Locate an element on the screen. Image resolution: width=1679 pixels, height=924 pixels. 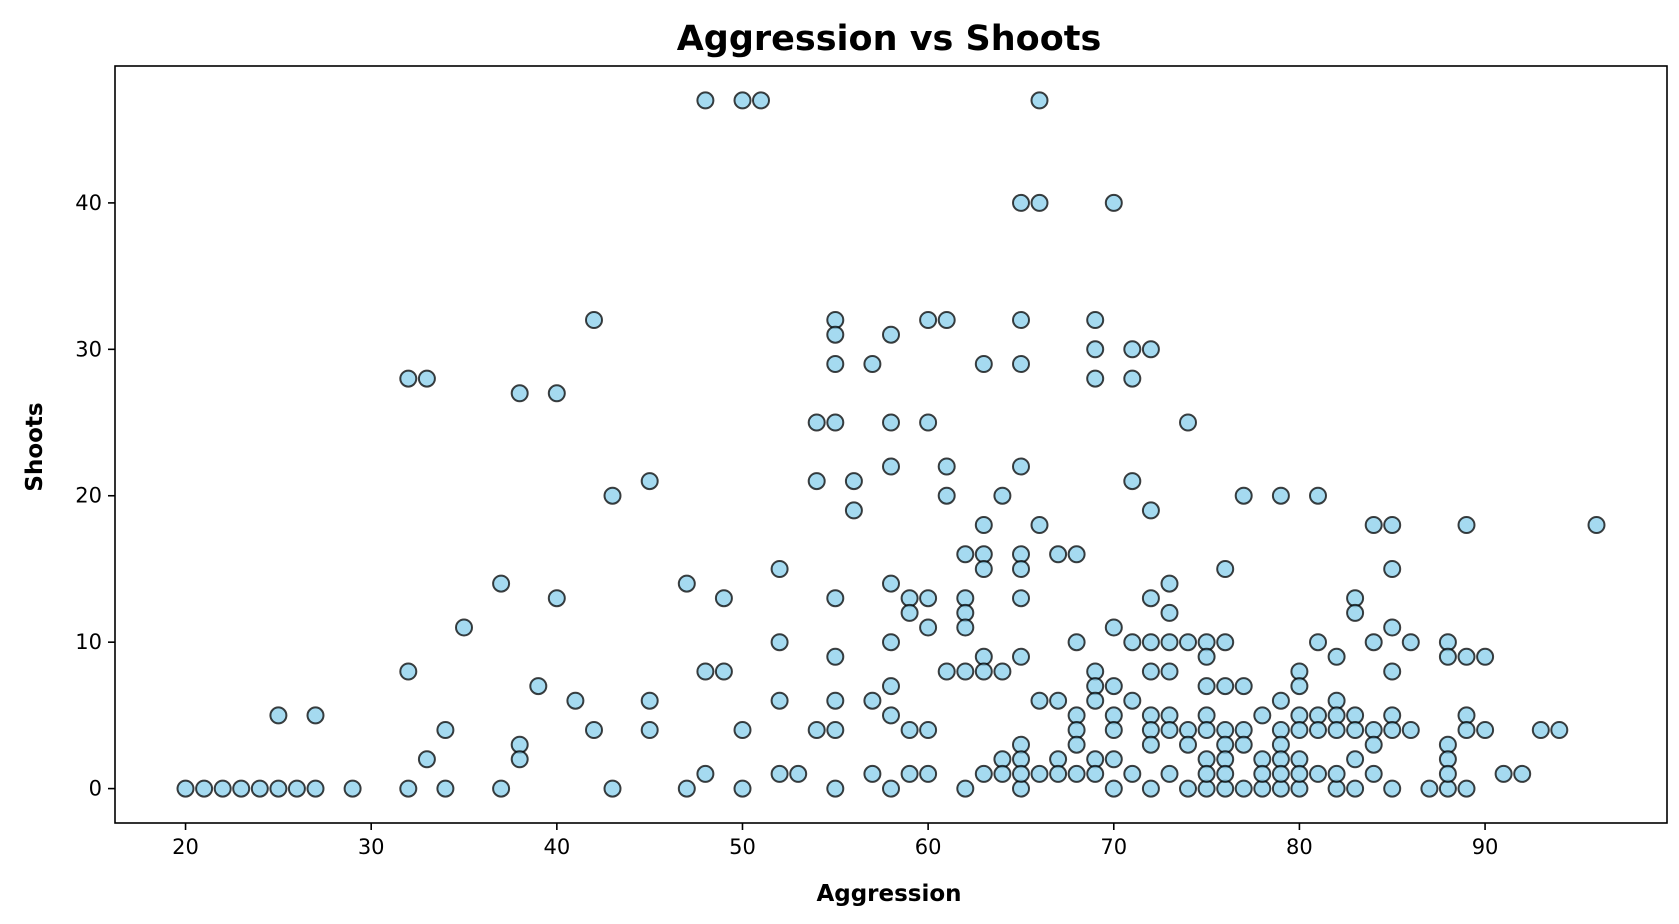
x-tick-label: 30 is located at coordinates (371, 847).